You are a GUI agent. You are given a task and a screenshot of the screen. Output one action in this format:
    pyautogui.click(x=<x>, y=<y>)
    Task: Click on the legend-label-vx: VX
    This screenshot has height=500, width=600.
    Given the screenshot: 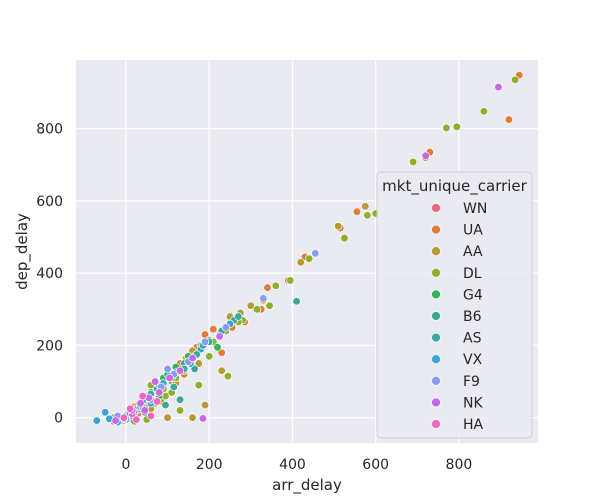 What is the action you would take?
    pyautogui.click(x=473, y=360)
    